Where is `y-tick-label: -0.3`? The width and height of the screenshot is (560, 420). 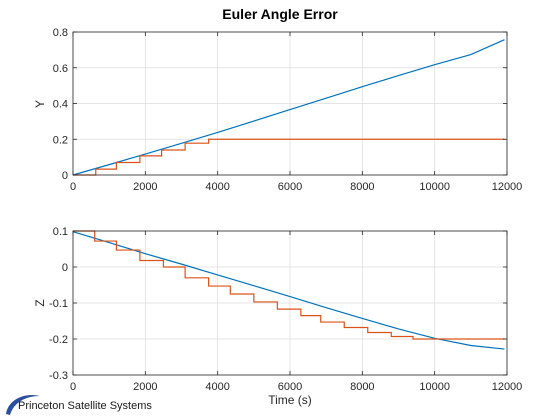 y-tick-label: -0.3 is located at coordinates (58, 376).